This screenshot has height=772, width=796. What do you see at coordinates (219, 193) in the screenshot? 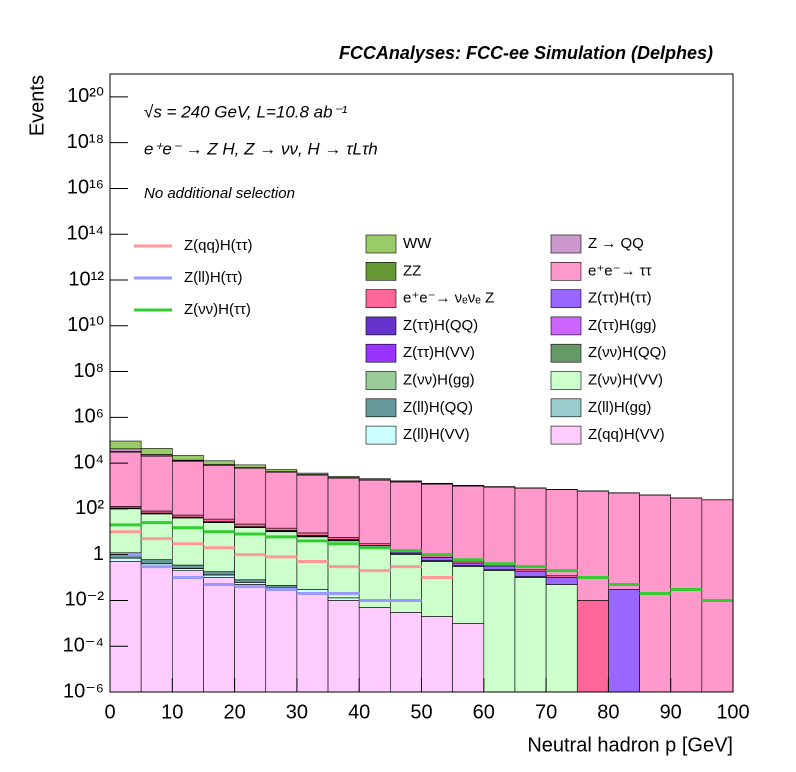
I see `annotation: No additional selection` at bounding box center [219, 193].